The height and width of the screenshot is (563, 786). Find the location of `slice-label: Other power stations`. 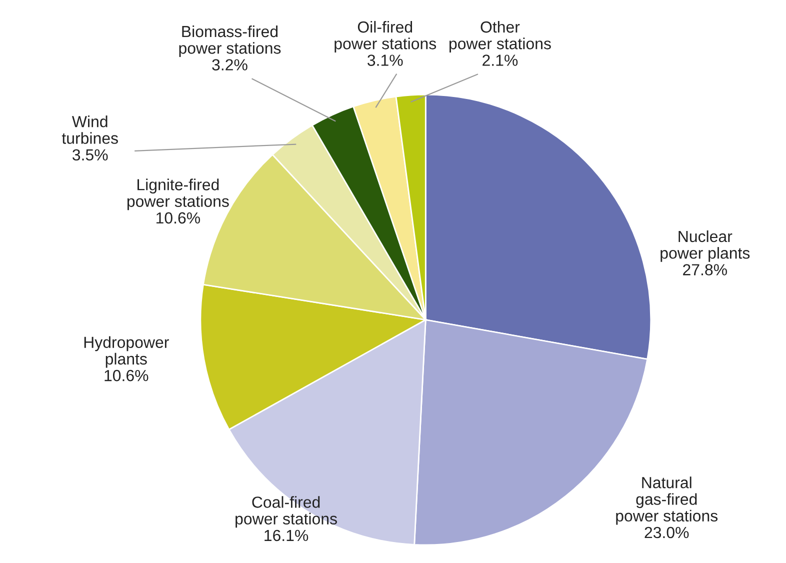

slice-label: Other power stations is located at coordinates (500, 36).